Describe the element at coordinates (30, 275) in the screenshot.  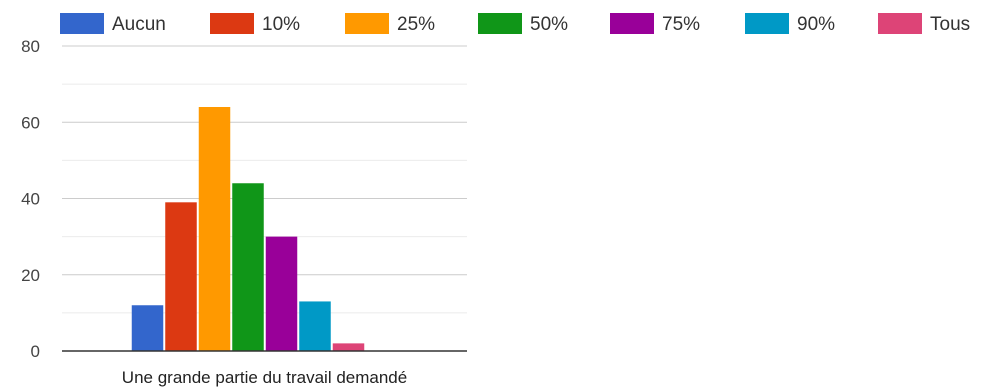
I see `y-tick-label: 20` at that location.